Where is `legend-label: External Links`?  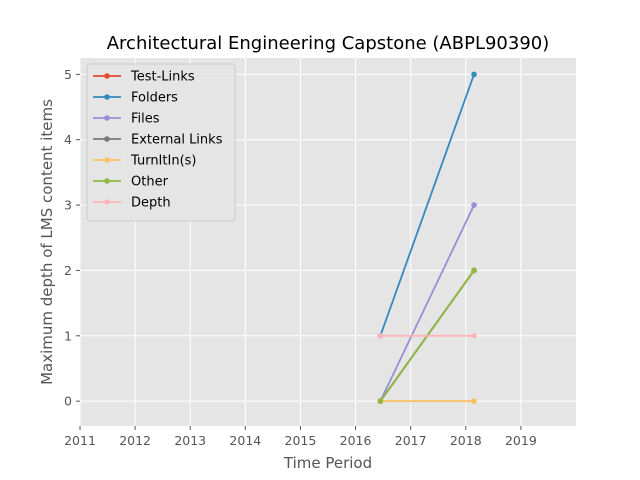
legend-label: External Links is located at coordinates (177, 140).